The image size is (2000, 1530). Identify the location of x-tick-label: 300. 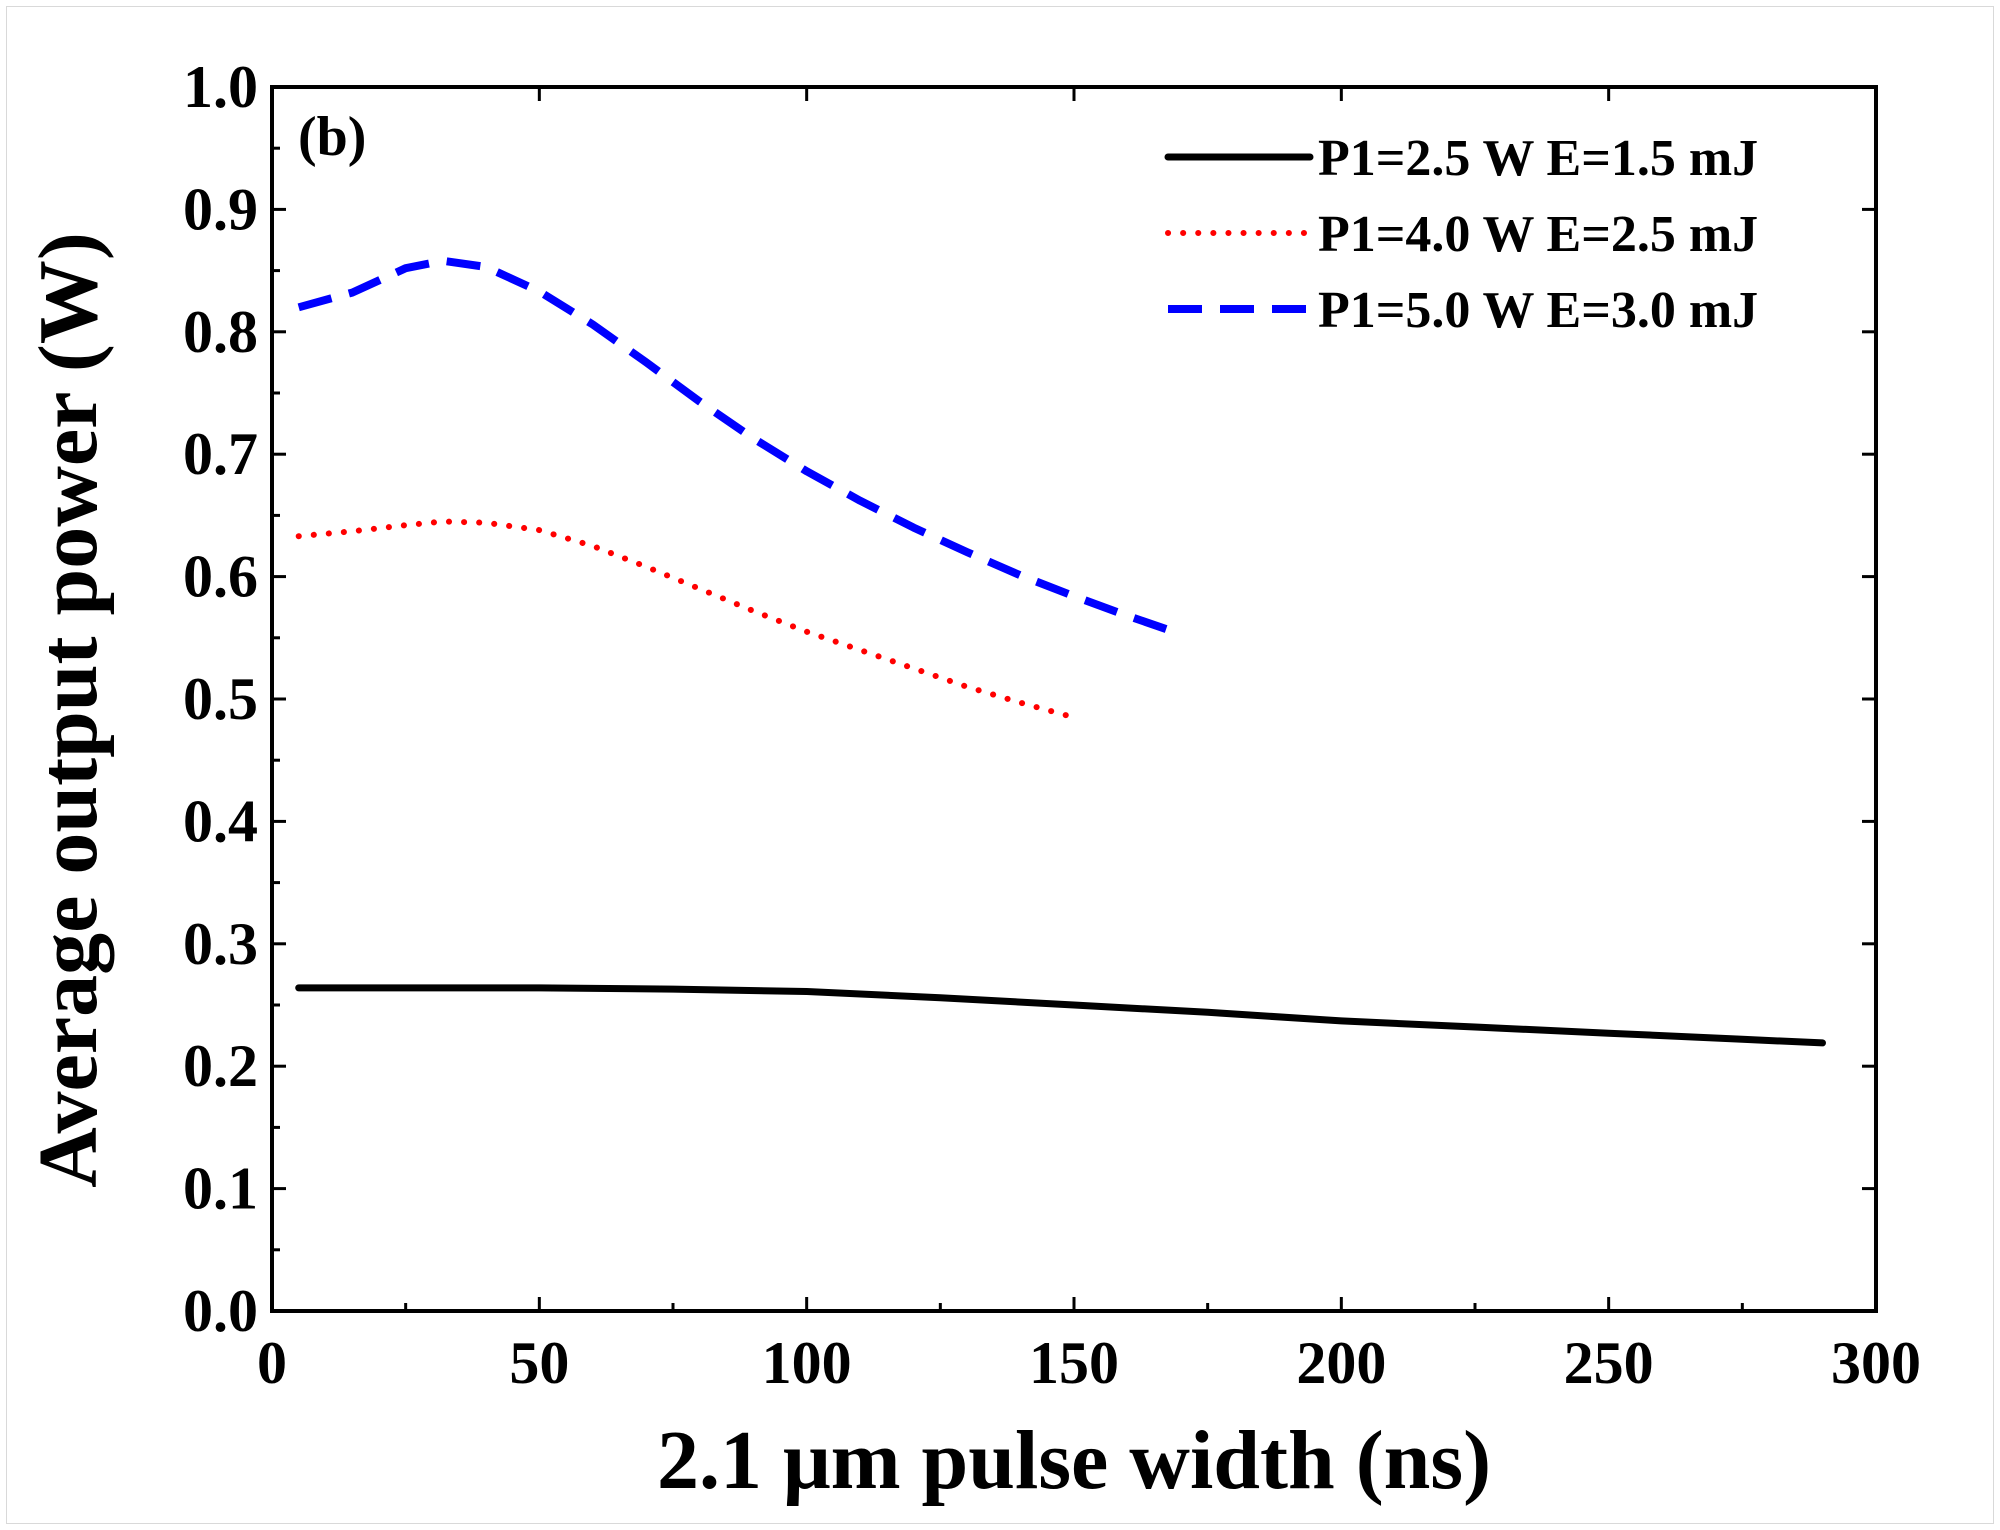
(1876, 1363).